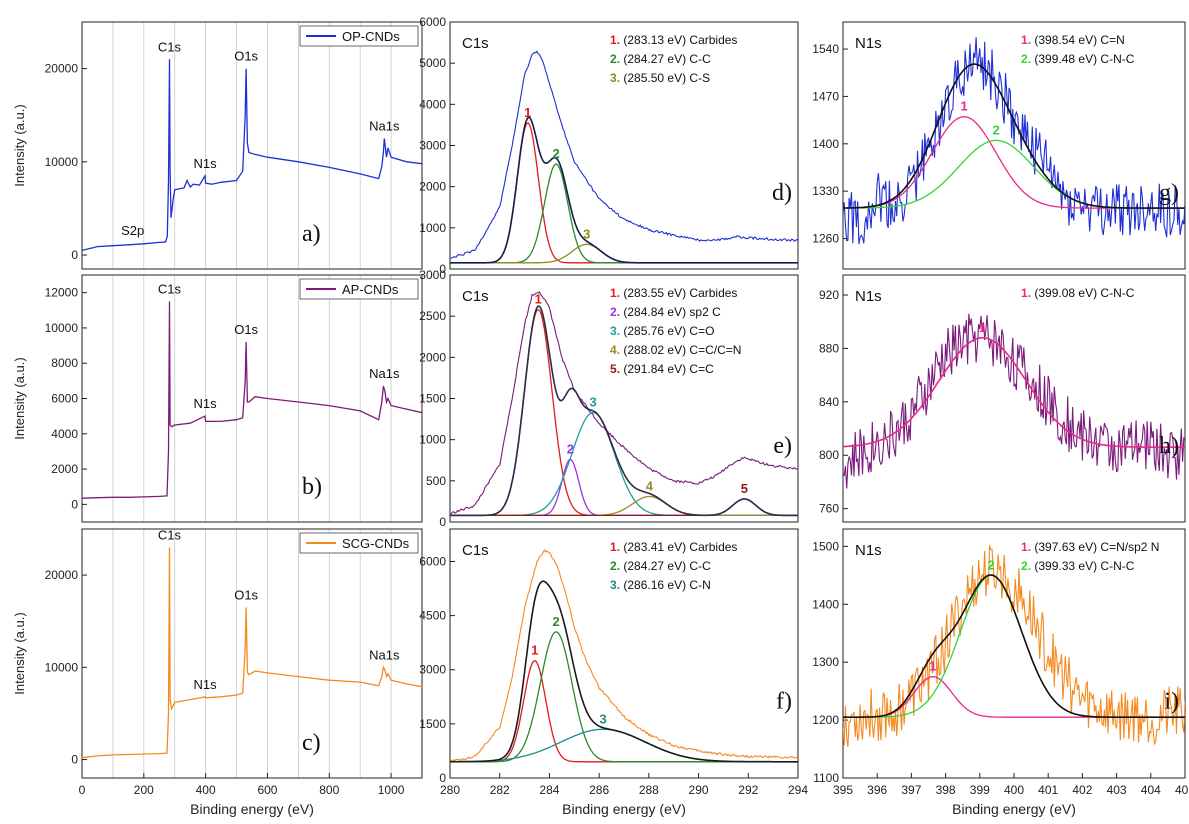 This screenshot has width=1189, height=824. What do you see at coordinates (312, 487) in the screenshot?
I see `panel-label: b)` at bounding box center [312, 487].